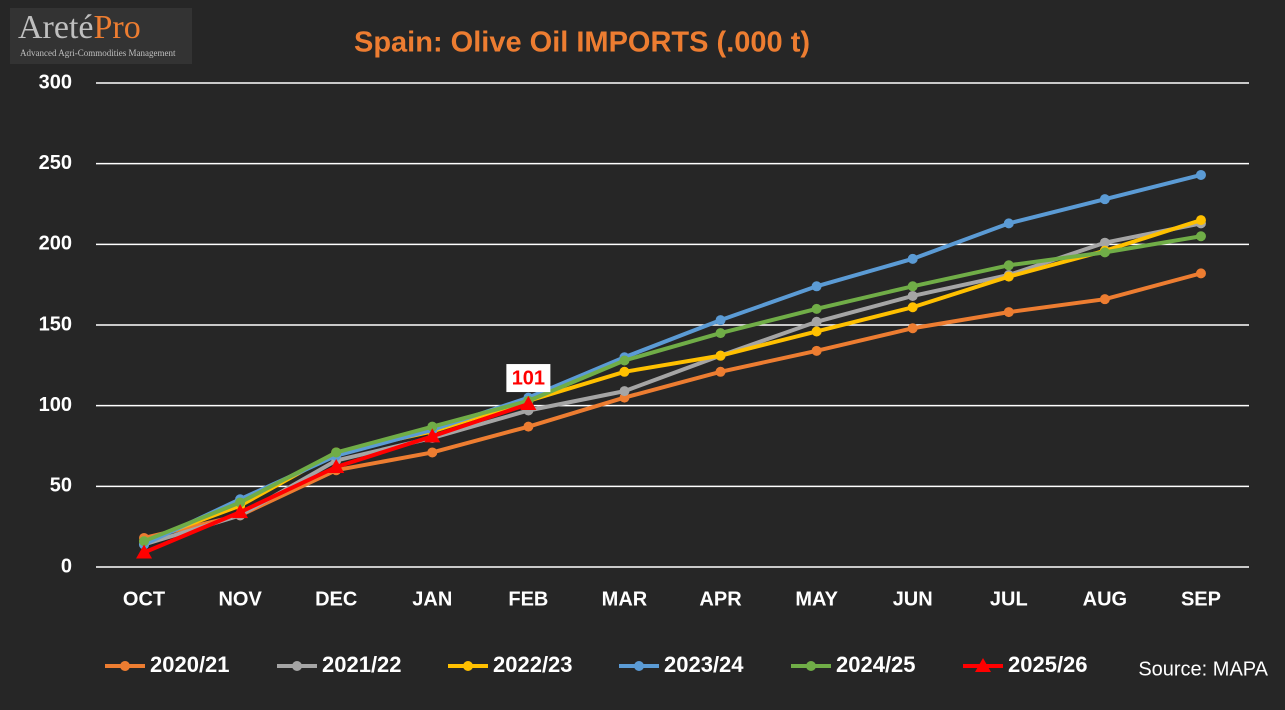  What do you see at coordinates (625, 599) in the screenshot?
I see `x-tick-label: MAR` at bounding box center [625, 599].